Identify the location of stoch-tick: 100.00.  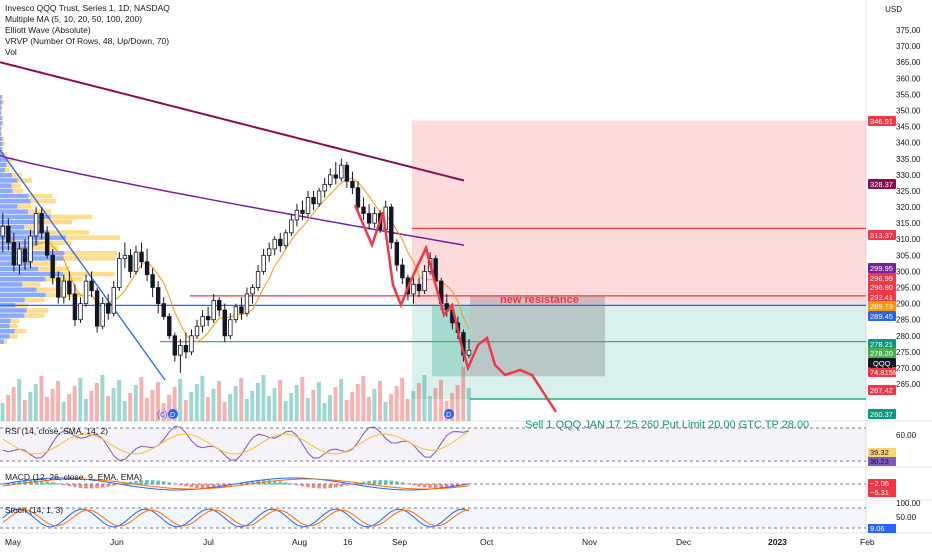
(908, 503).